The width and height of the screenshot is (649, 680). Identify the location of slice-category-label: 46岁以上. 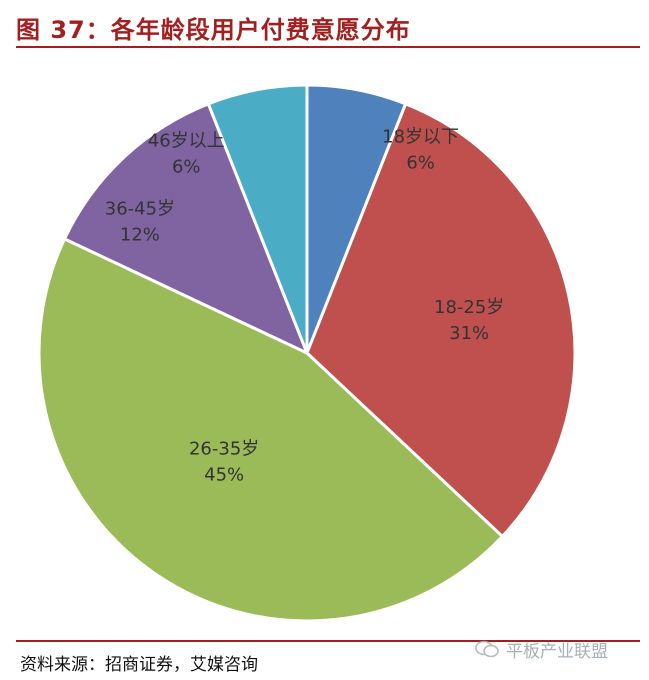
(186, 140).